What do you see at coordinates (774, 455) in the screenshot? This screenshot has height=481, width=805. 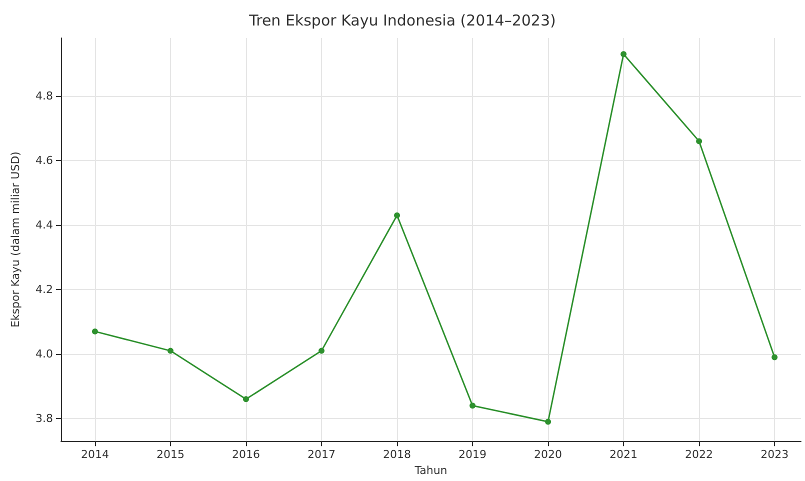 I see `x-tick-label: 2023` at bounding box center [774, 455].